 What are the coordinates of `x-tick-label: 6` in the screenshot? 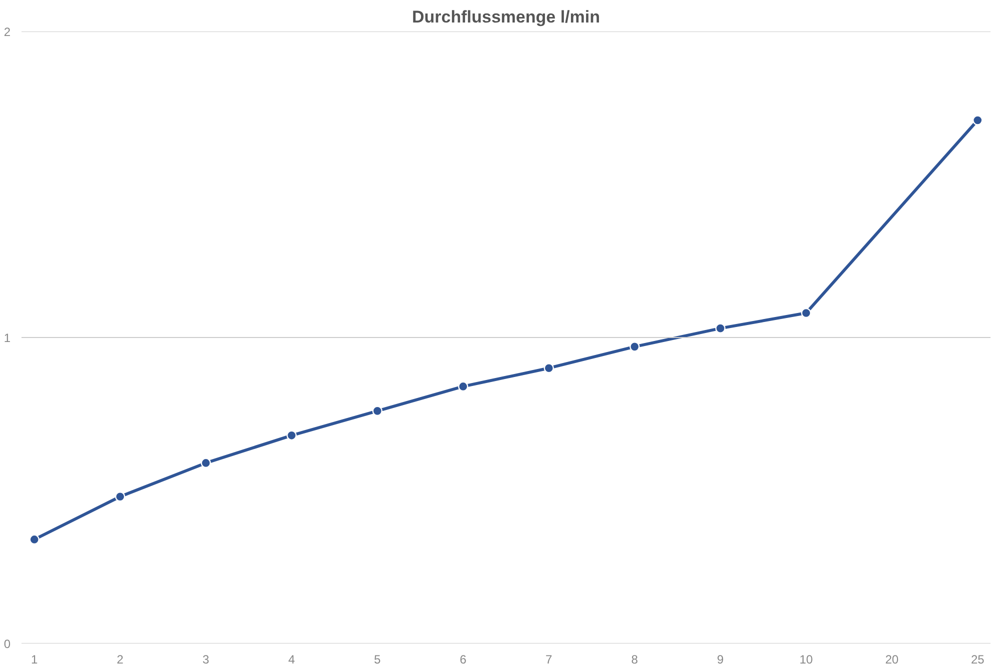 It's located at (463, 659).